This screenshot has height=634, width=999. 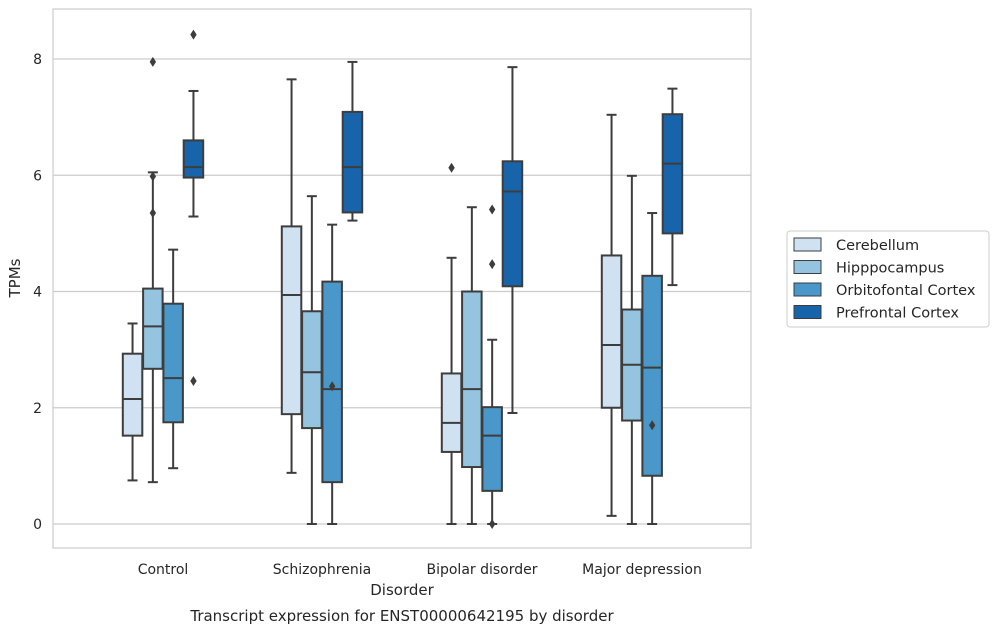 What do you see at coordinates (15, 278) in the screenshot?
I see `y-axis-label: TPMs` at bounding box center [15, 278].